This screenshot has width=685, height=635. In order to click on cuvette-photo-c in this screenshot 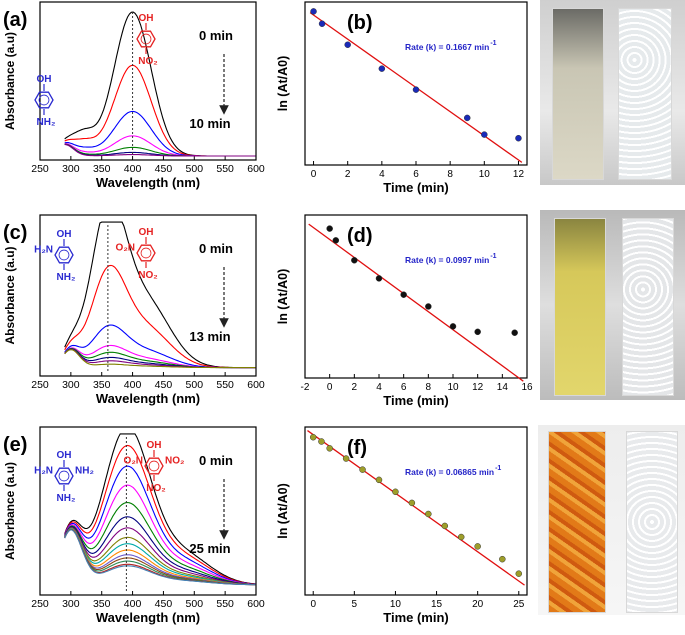, I will do `click(612, 305)`.